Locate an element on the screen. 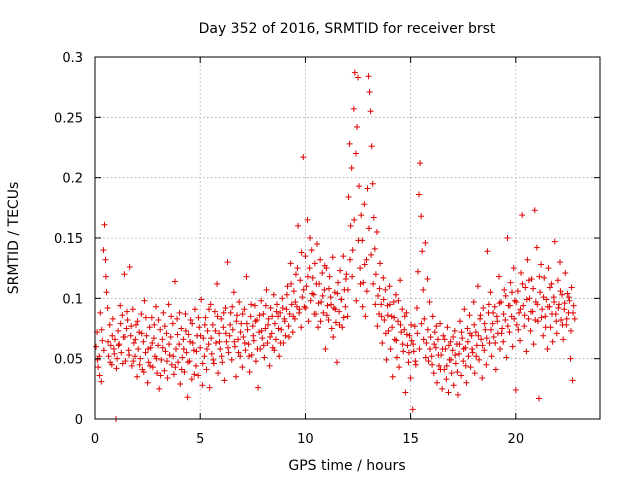  y-tick-label: 0.15 is located at coordinates (68, 239).